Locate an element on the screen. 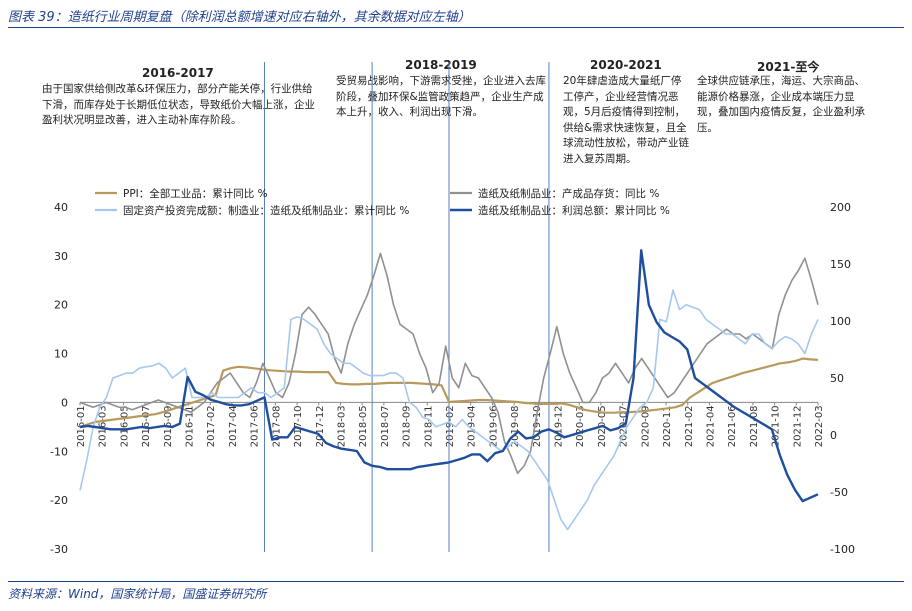 The image size is (912, 611). x-tick-label: 2019-04 is located at coordinates (472, 426).